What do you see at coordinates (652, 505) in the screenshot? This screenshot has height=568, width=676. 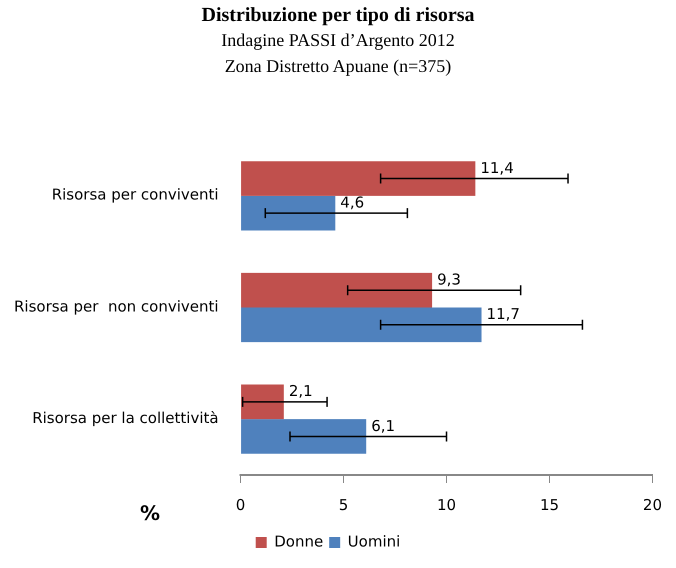 I see `x-tick-label: 20` at bounding box center [652, 505].